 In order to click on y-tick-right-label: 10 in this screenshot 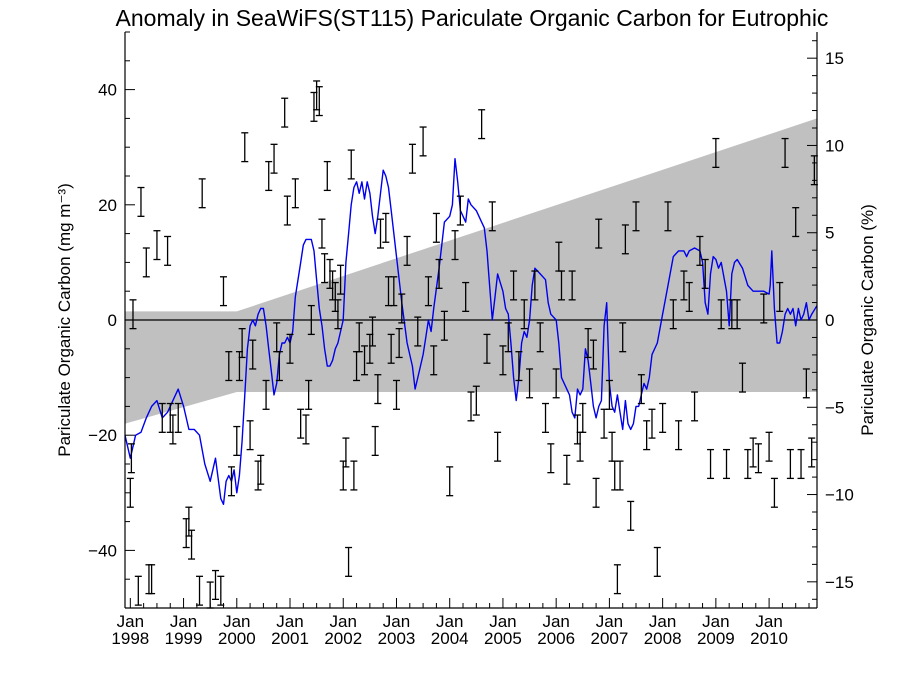, I will do `click(834, 145)`.